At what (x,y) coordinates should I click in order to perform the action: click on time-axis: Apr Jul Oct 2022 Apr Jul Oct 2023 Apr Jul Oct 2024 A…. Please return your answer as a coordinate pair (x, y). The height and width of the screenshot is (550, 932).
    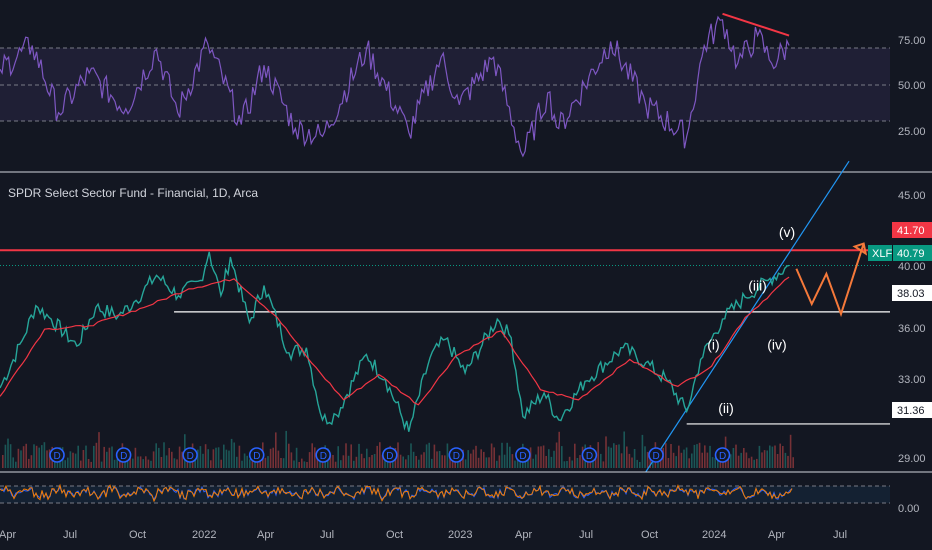
    Looking at the image, I should click on (423, 535).